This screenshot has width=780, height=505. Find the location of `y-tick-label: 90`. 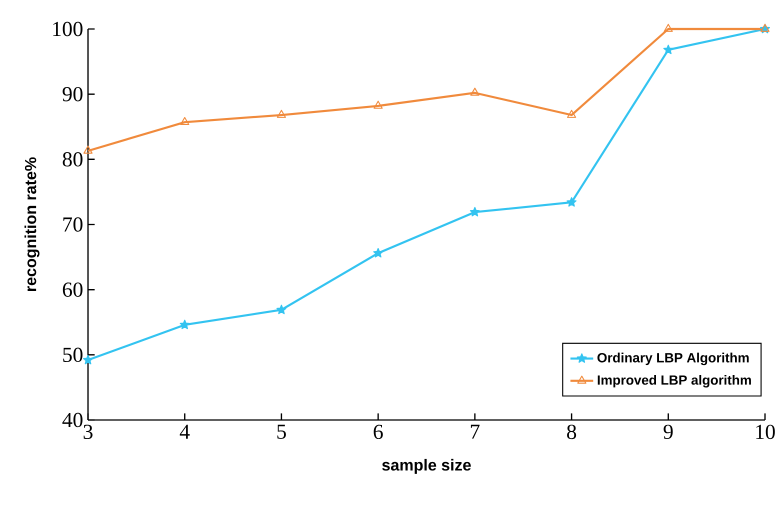

y-tick-label: 90 is located at coordinates (72, 94).